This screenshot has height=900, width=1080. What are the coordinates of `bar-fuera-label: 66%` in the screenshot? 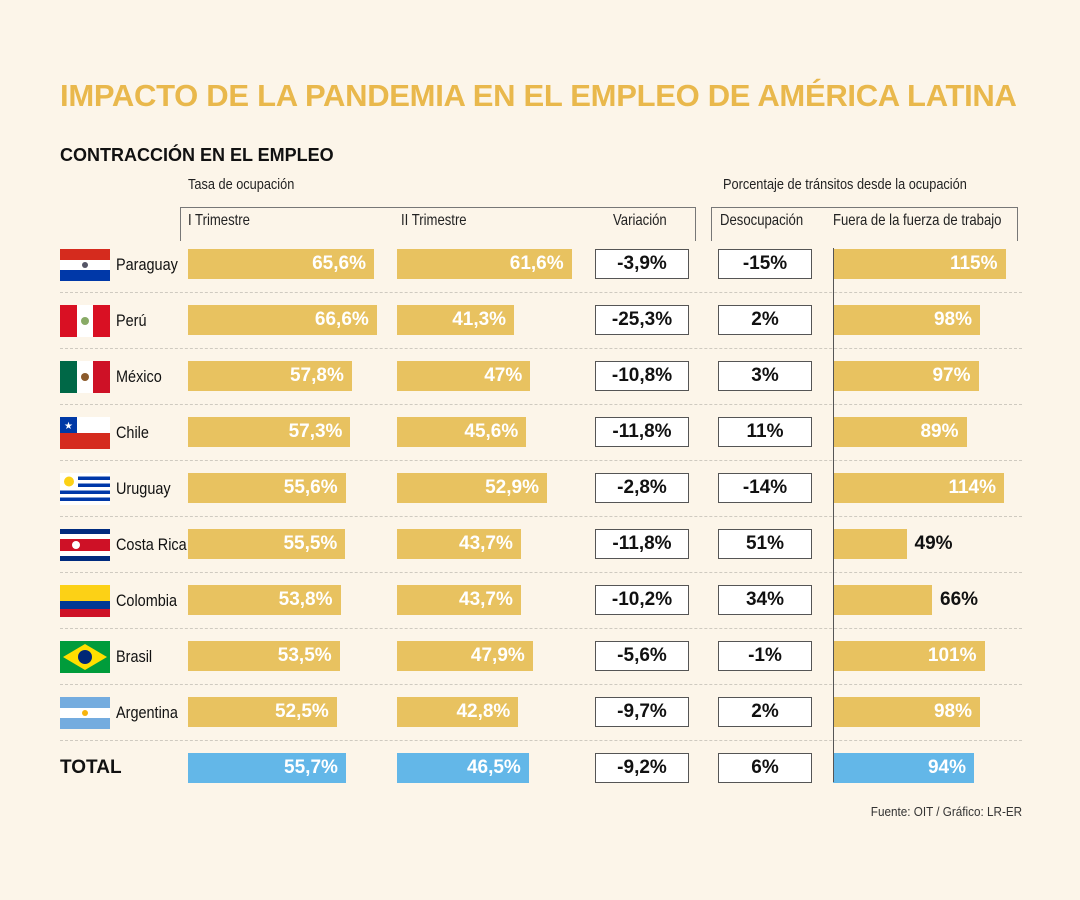 It's located at (959, 599).